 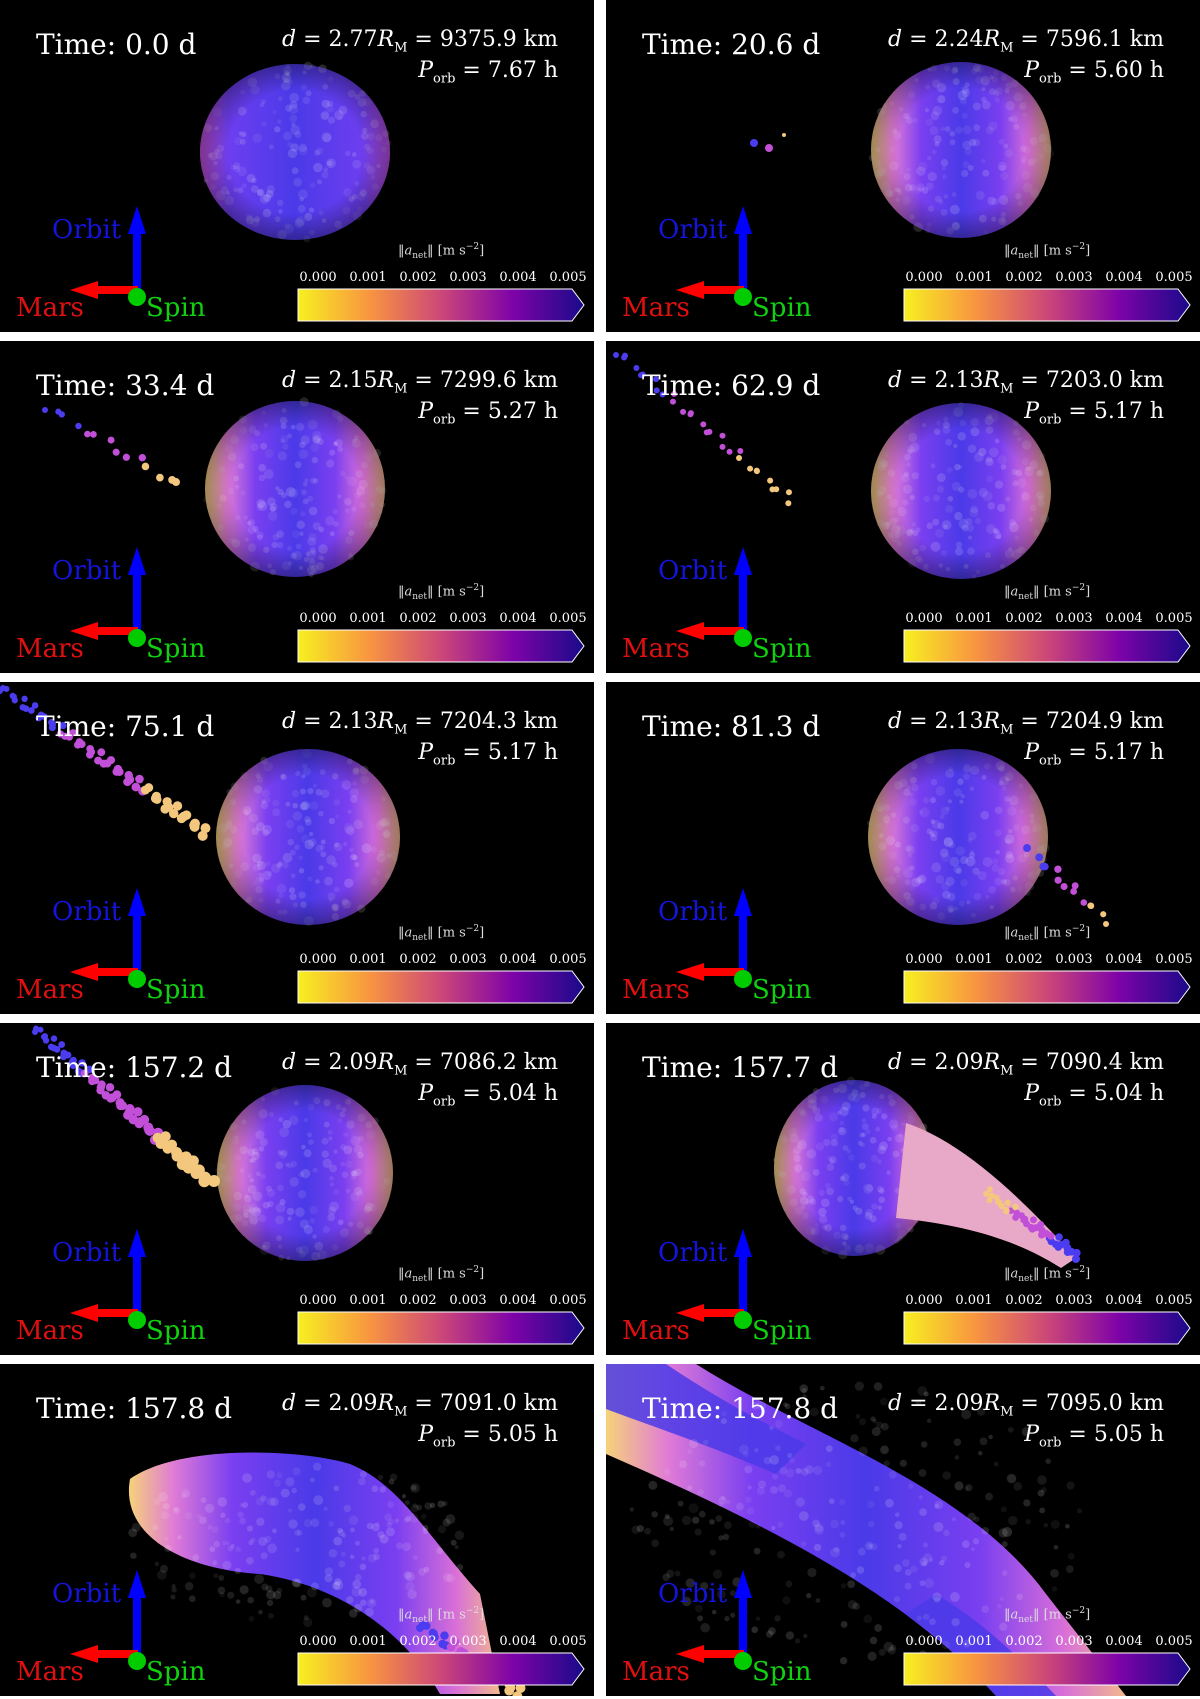 I want to click on distance-ratio: 2.15, so click(x=353, y=380).